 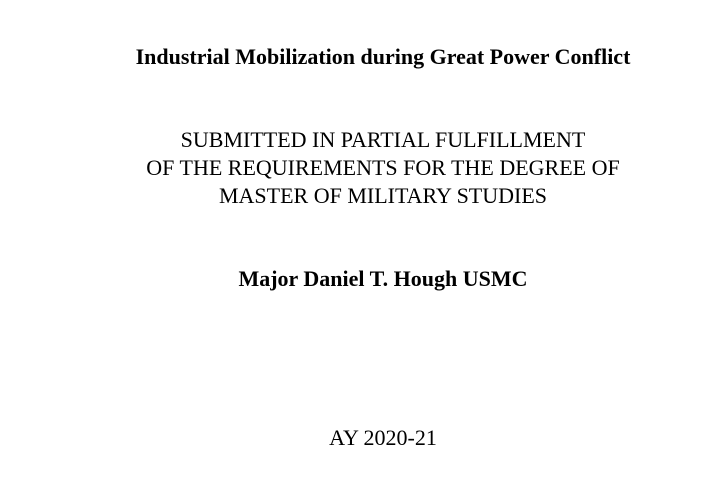 What do you see at coordinates (383, 139) in the screenshot?
I see `submission-line-1: SUBMITTED IN PARTIAL FULFILLMENT` at bounding box center [383, 139].